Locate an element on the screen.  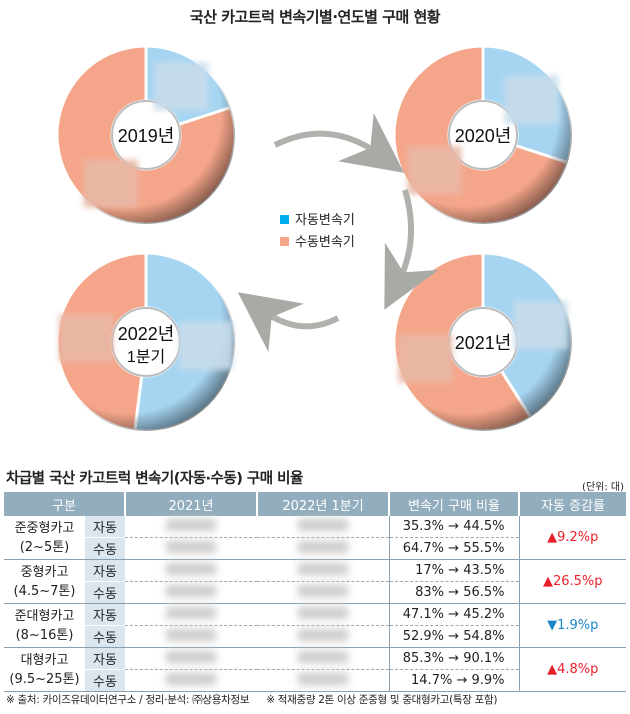
legend: 자동변속기 수동변속기 is located at coordinates (317, 232).